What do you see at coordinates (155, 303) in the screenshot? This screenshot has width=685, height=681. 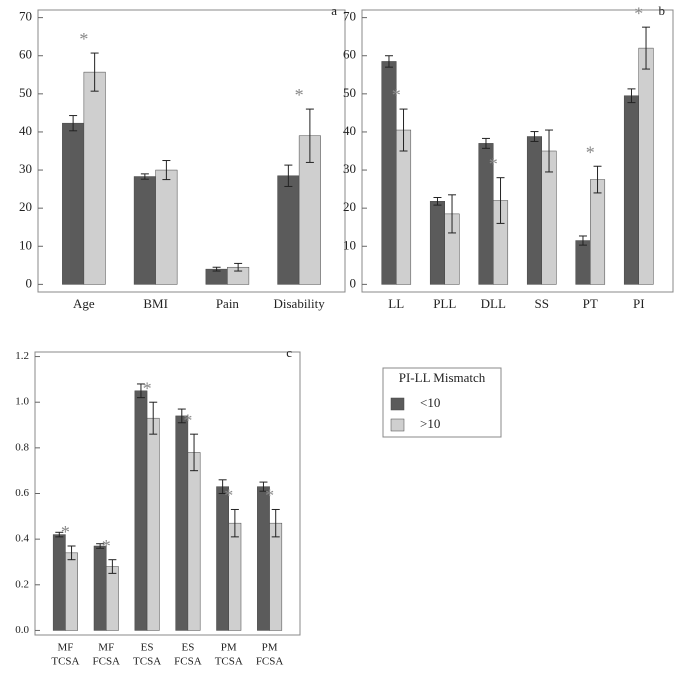 I see `x-tick-label: BMI` at bounding box center [155, 303].